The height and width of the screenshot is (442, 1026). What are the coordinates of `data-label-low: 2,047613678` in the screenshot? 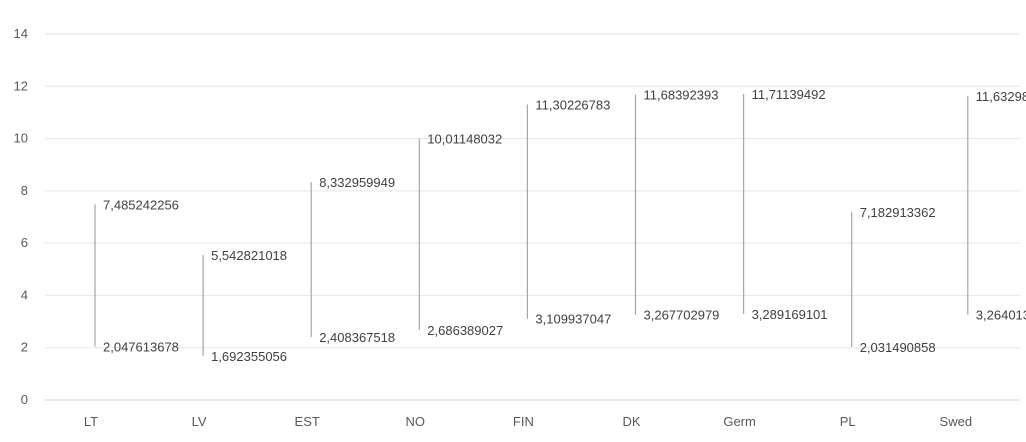 It's located at (141, 346).